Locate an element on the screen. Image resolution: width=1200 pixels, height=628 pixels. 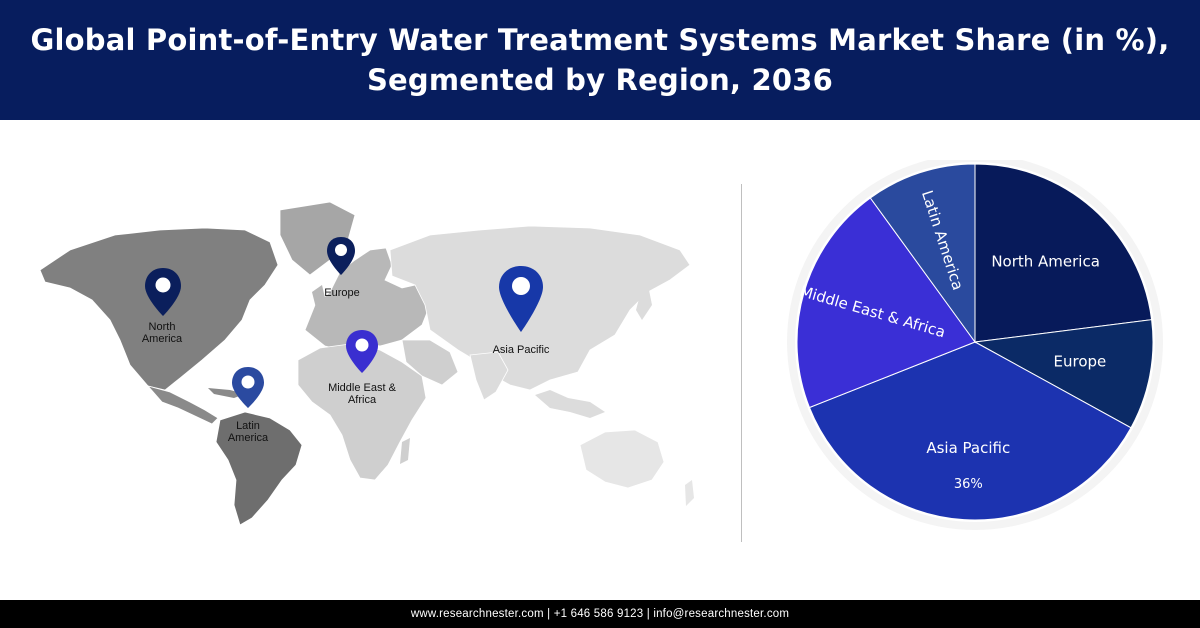
middle-east-shape is located at coordinates (430, 362).